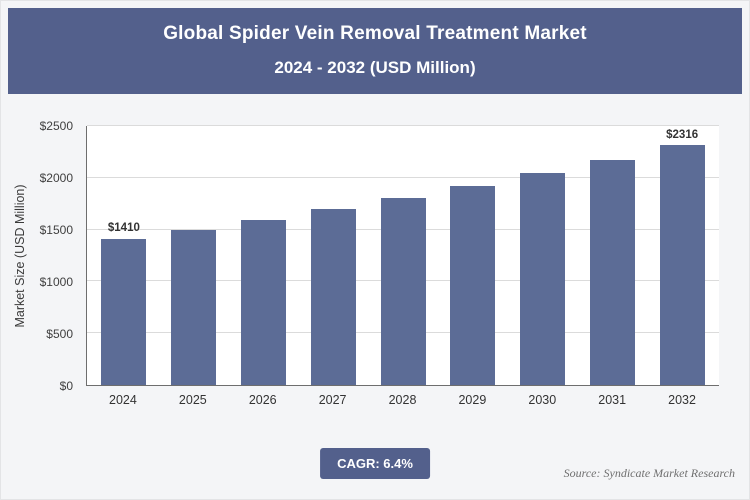  I want to click on bar-slot: $1410, so click(124, 255).